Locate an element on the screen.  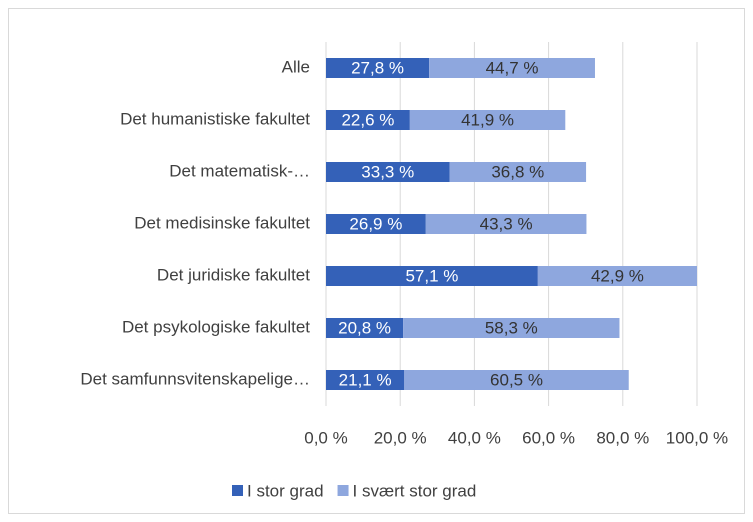
data-label: 60,5 % is located at coordinates (516, 379).